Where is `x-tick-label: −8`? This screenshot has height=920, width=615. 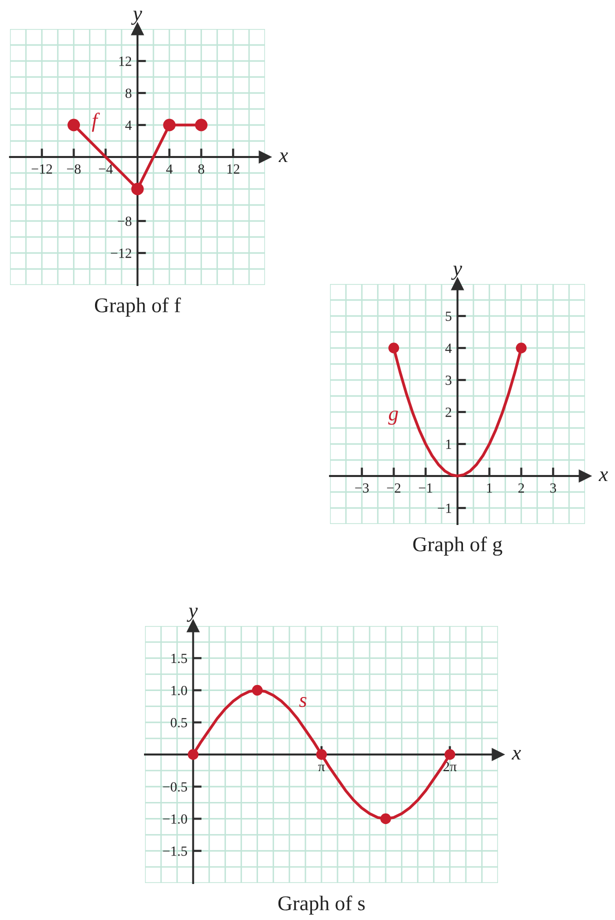 x-tick-label: −8 is located at coordinates (74, 169).